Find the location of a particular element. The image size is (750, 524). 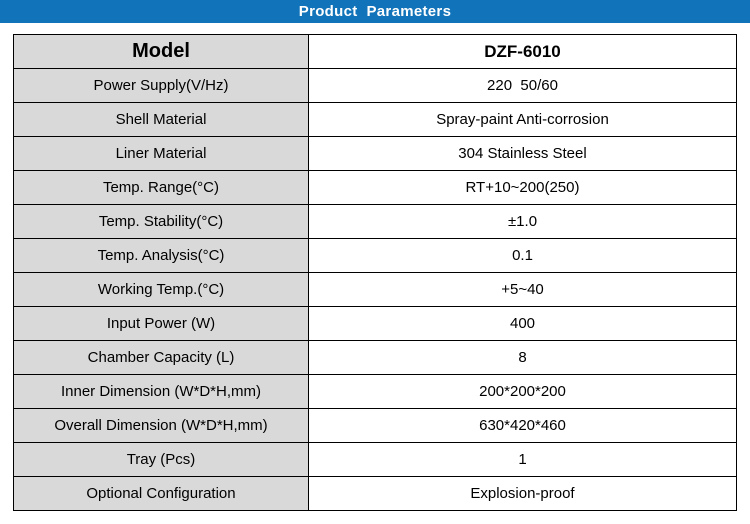

table-row: Working Temp.(°C) +5~40 is located at coordinates (375, 289).